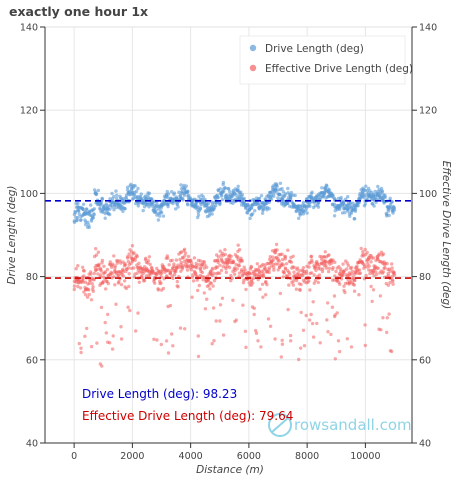 This screenshot has width=456, height=480. I want to click on y2-tick-label: 120, so click(428, 111).